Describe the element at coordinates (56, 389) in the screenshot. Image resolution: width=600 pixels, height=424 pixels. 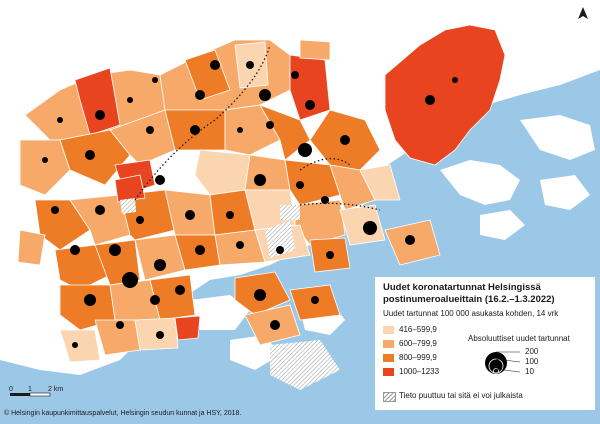
I see `scale-label-2: 2 km` at that location.